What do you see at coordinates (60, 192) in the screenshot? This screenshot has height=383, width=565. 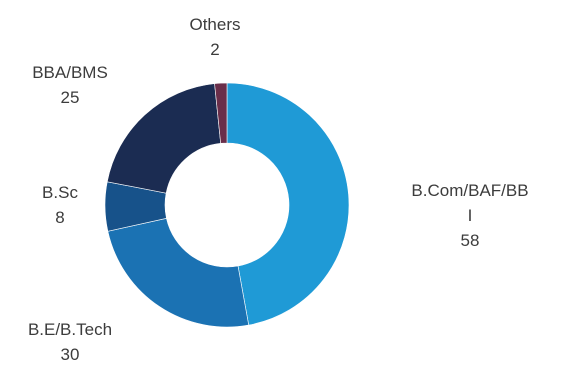 I see `label-name-line: B.Sc` at bounding box center [60, 192].